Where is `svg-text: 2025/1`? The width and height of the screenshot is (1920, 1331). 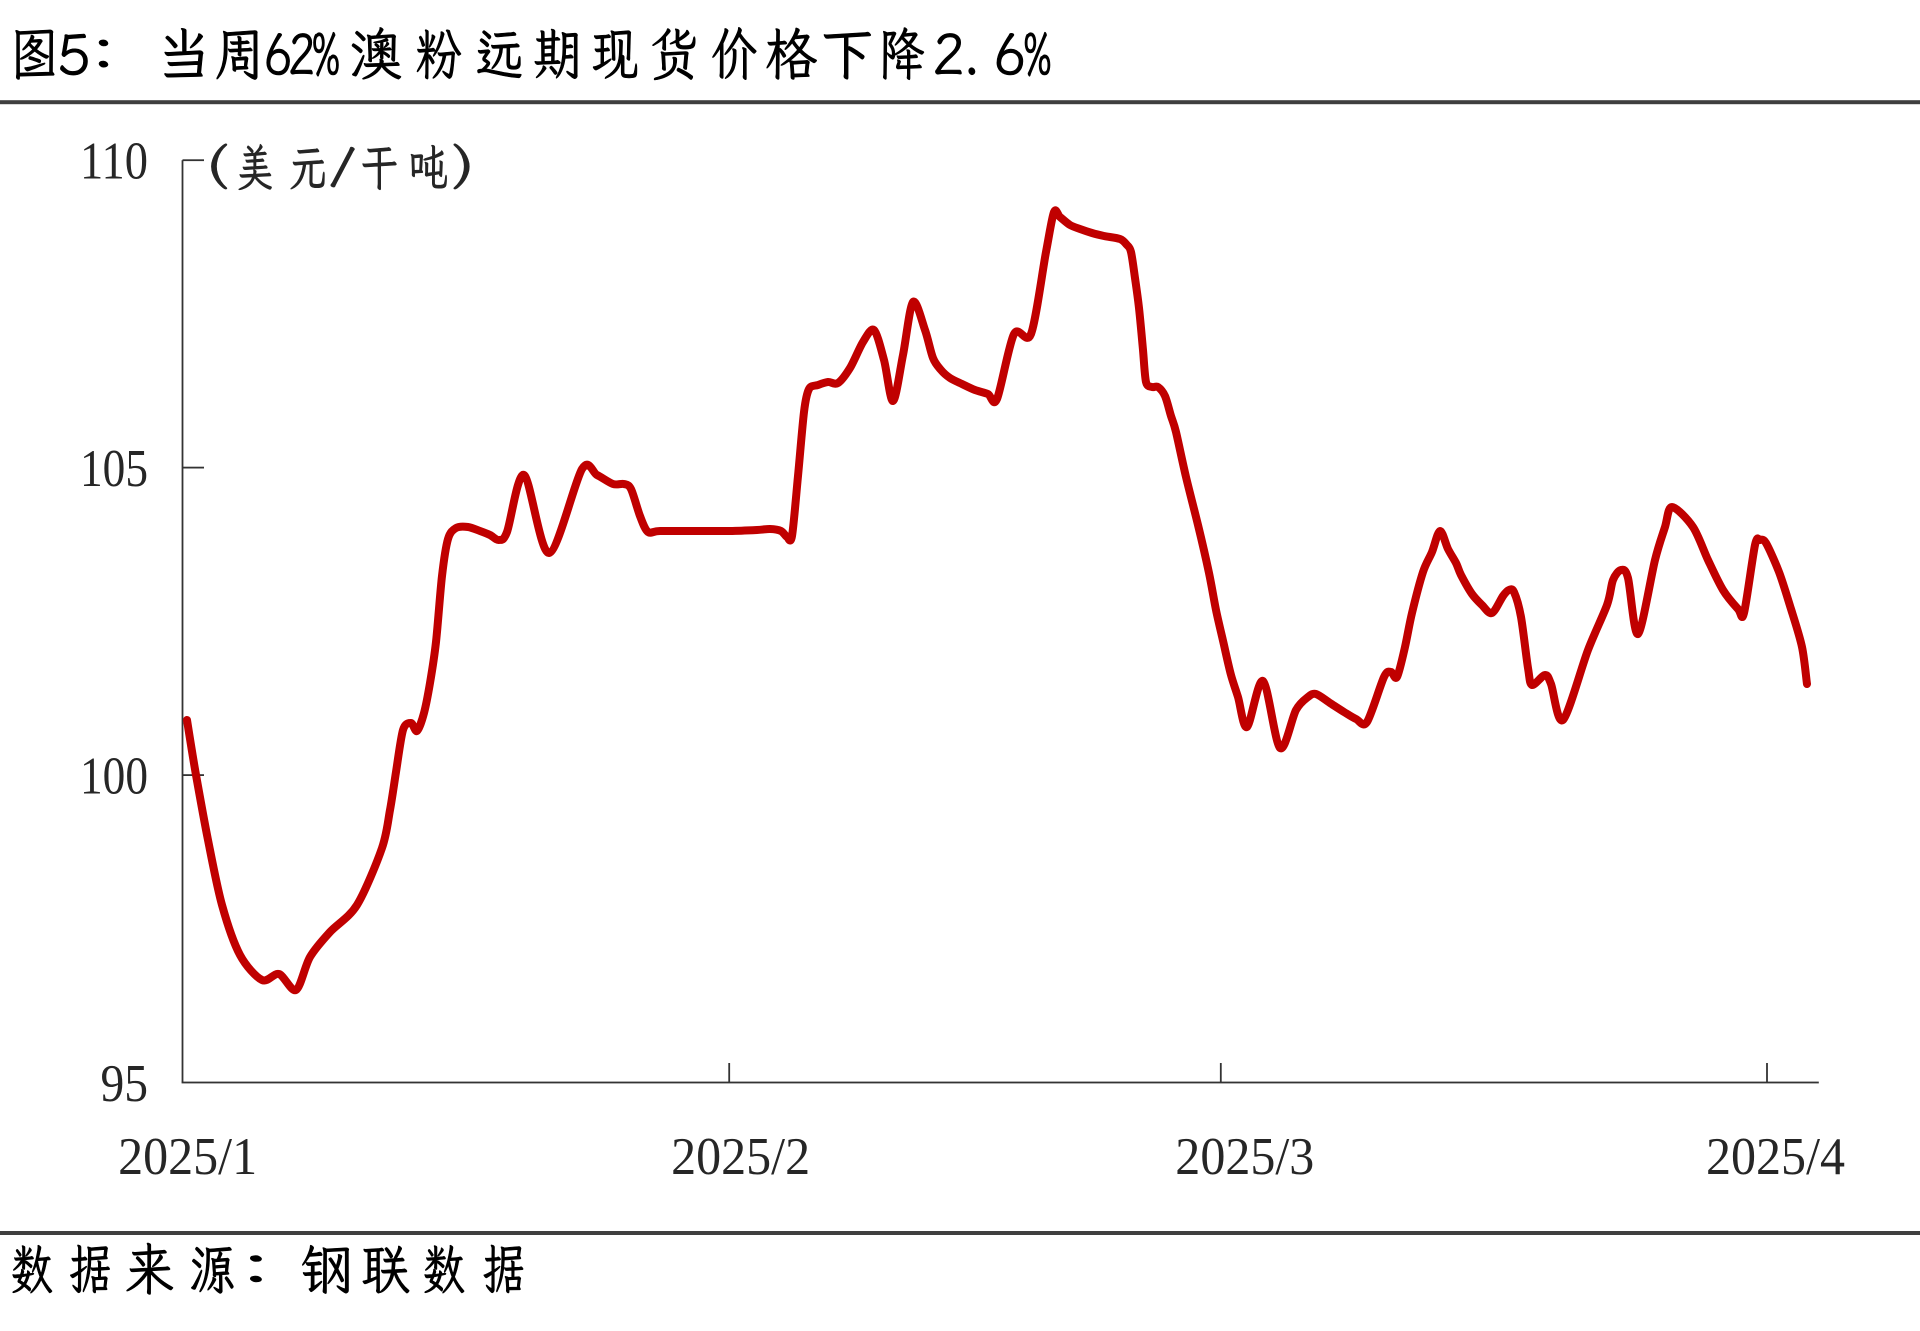
svg-text: 2025/1 is located at coordinates (187, 1157).